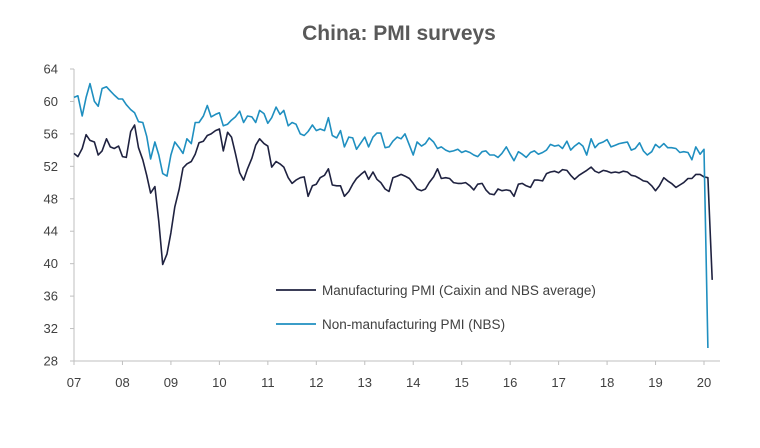  I want to click on x-tick-label: 13, so click(365, 382).